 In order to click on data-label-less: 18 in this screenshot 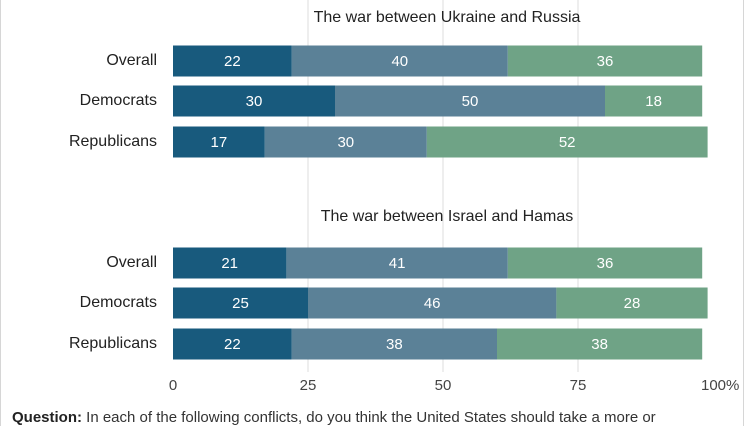, I will do `click(653, 101)`.